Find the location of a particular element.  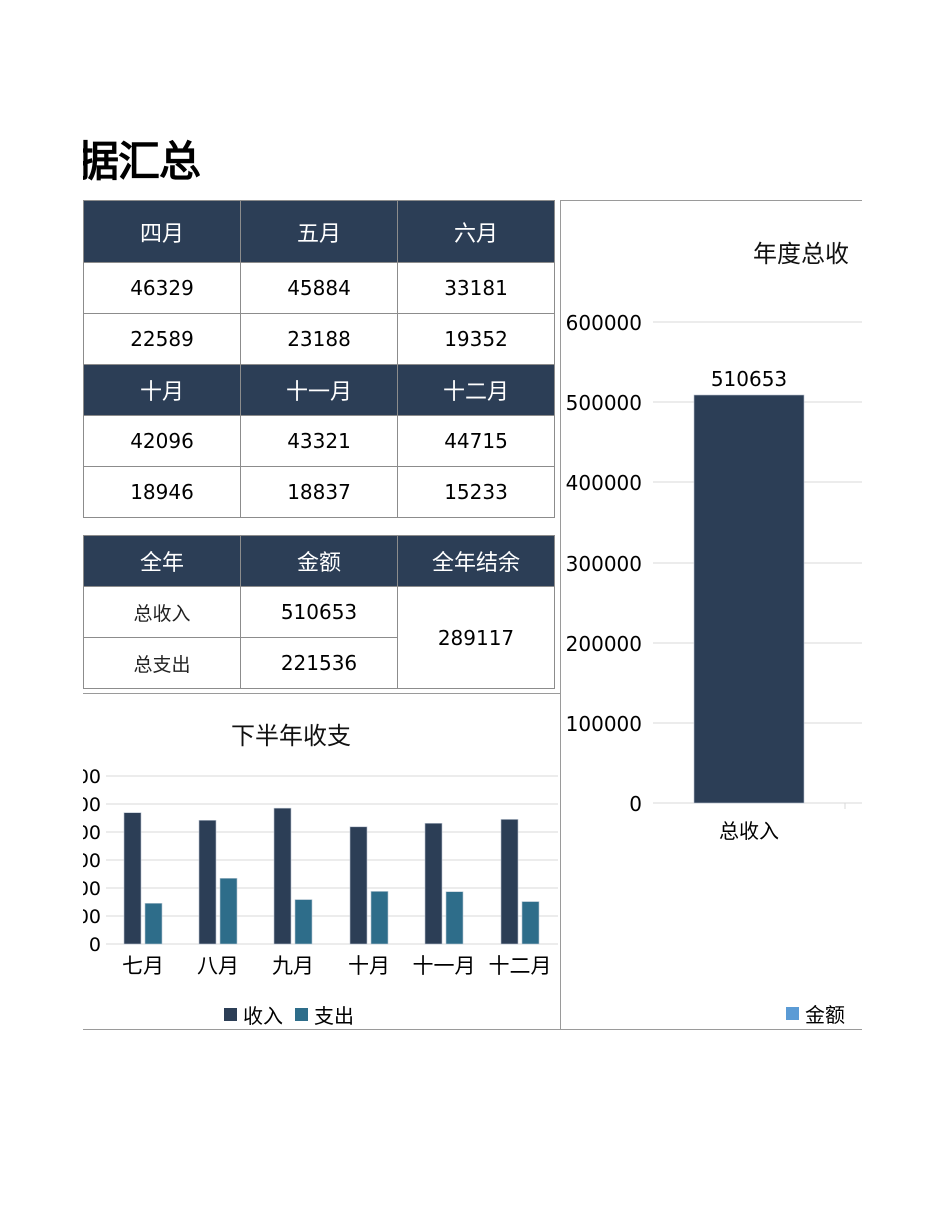

header-cell: 五月 is located at coordinates (319, 231).